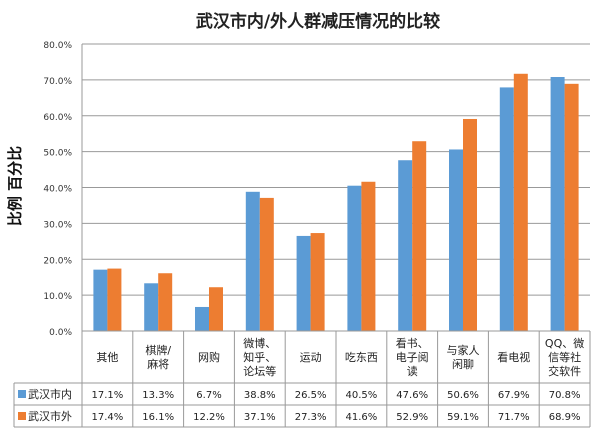  Describe the element at coordinates (158, 417) in the screenshot. I see `data-label: 16.1%` at that location.